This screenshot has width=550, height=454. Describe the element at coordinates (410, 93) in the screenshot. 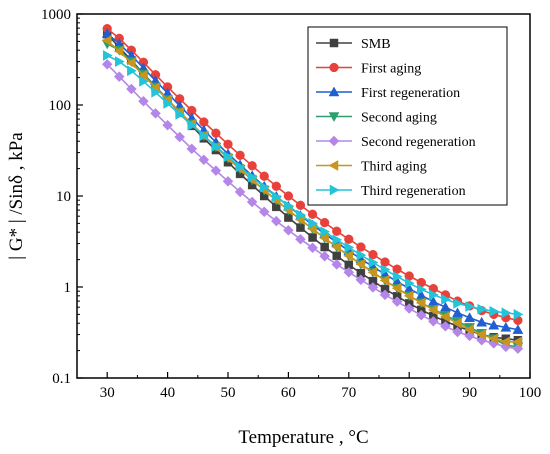

I see `legend-label: First regeneration` at that location.